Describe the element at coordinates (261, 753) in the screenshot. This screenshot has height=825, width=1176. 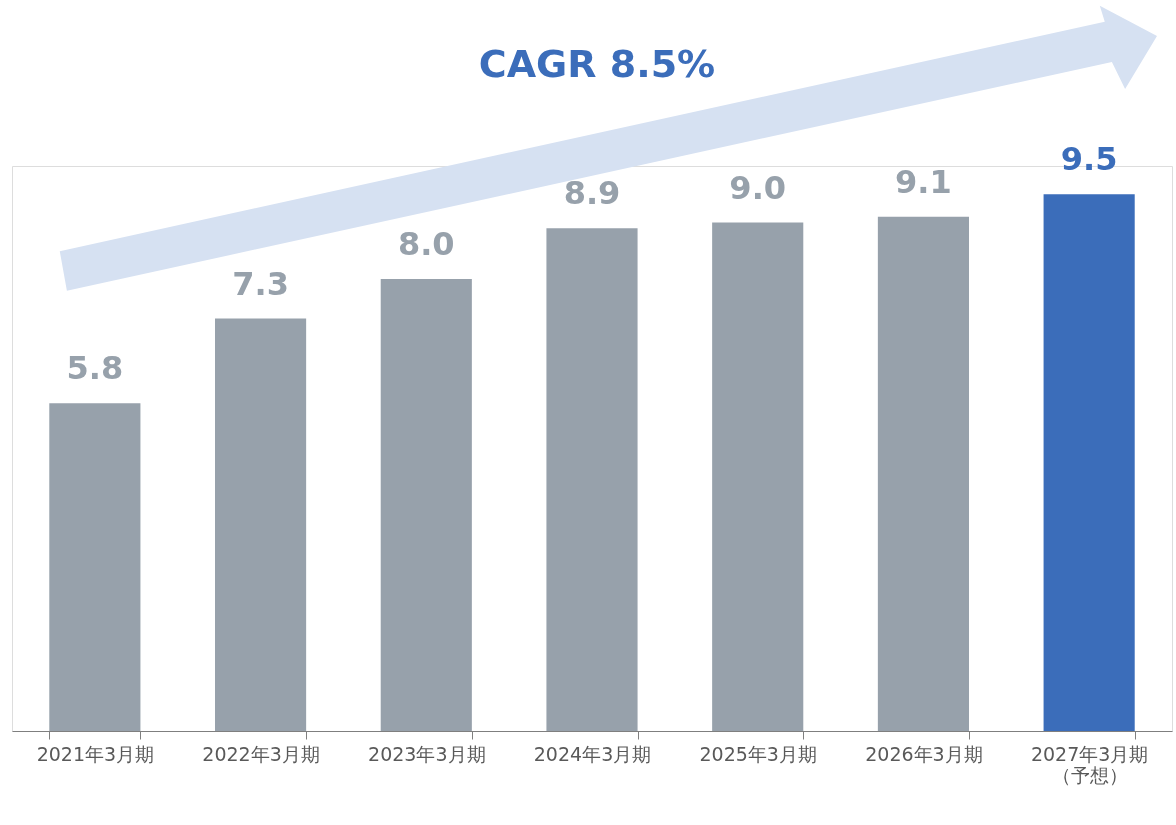
I see `x-tick-label: 2022年3月期` at that location.